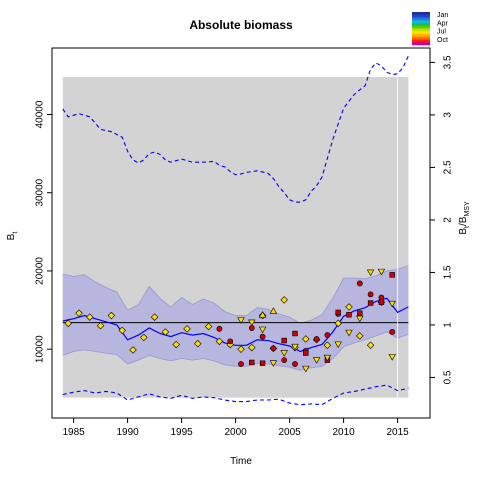 The image size is (480, 480). I want to click on y-tick-label-right: 1.5, so click(448, 272).